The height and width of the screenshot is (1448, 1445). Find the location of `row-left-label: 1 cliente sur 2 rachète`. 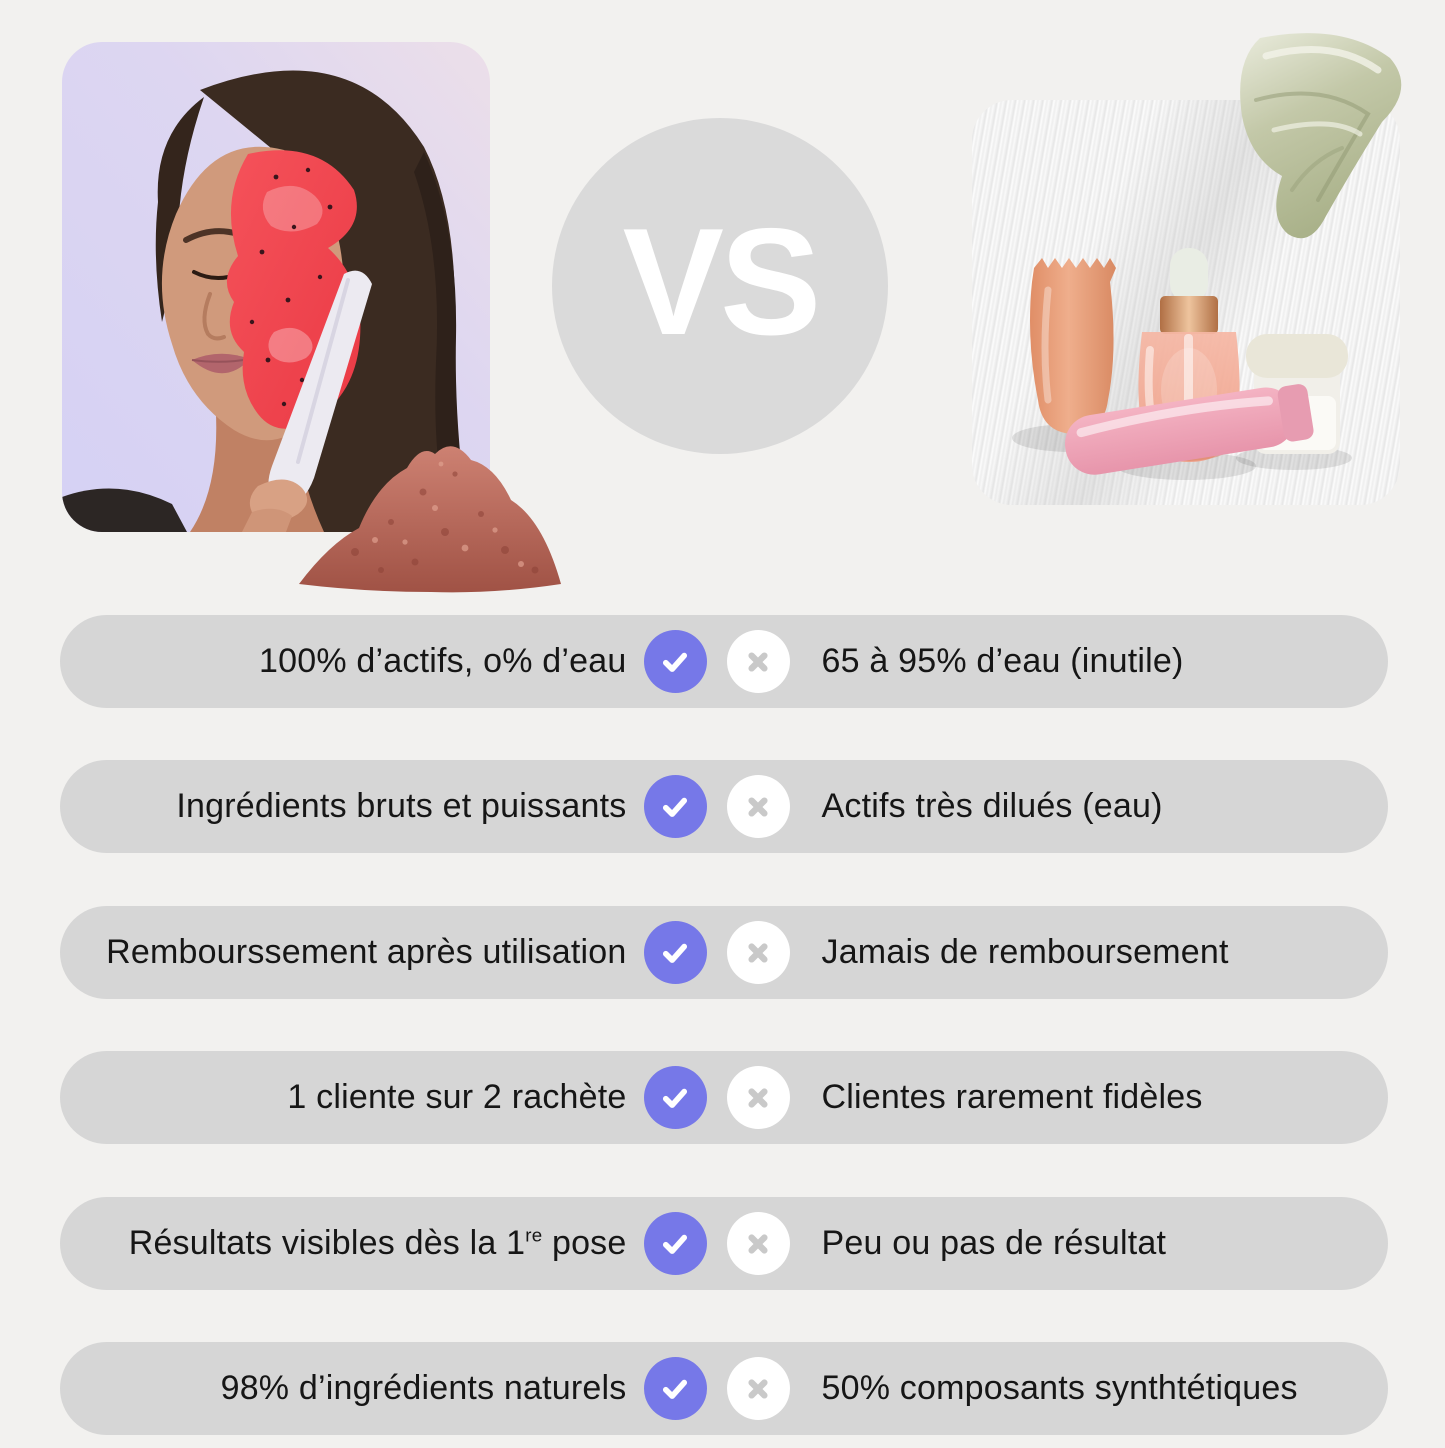

row-left-label: 1 cliente sur 2 rachète is located at coordinates (457, 1097).